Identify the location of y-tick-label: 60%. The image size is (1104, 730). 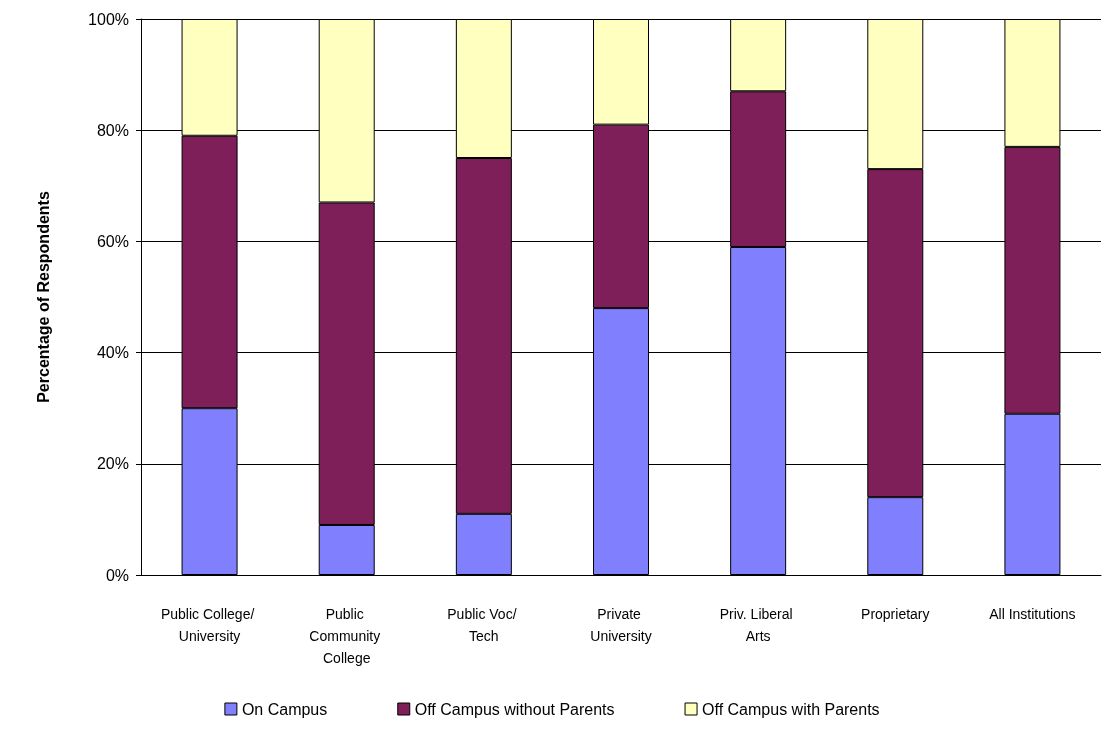
(112, 241).